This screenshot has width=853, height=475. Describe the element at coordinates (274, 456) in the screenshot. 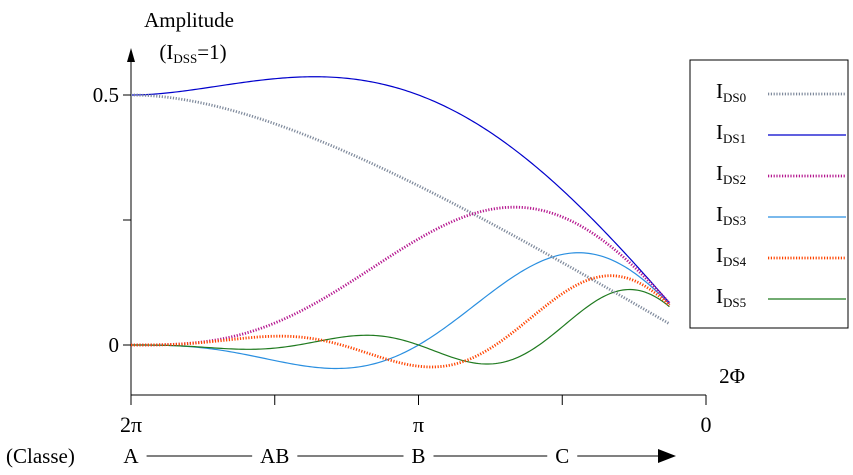

I see `class-label-ab: AB` at that location.